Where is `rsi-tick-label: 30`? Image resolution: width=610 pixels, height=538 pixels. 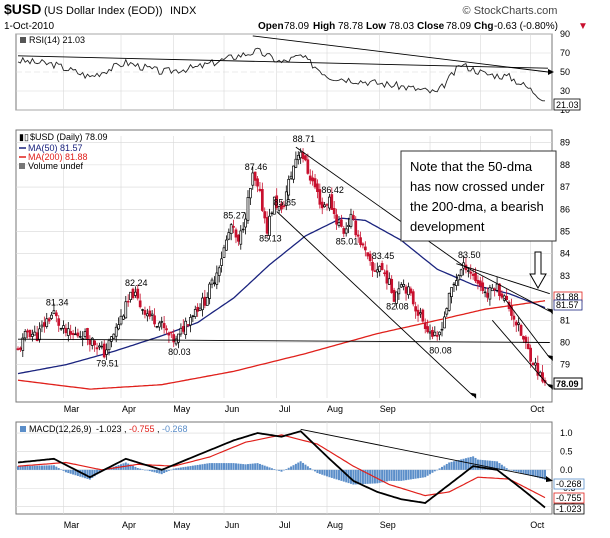
rsi-tick-label: 30 is located at coordinates (565, 91).